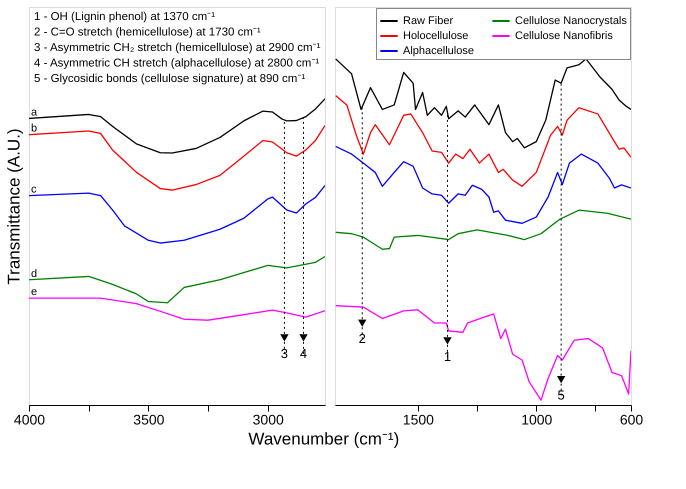 The width and height of the screenshot is (686, 489). I want to click on x-tick-label: 3000, so click(268, 420).